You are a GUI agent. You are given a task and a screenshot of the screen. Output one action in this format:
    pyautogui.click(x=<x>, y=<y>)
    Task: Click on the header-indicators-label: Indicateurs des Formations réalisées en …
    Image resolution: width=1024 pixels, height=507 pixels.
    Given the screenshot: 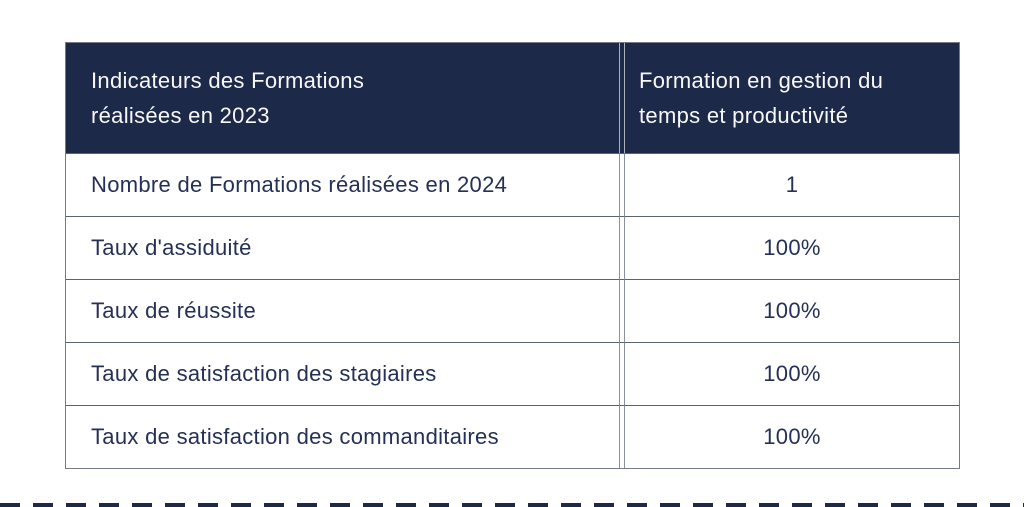 What is the action you would take?
    pyautogui.click(x=228, y=98)
    